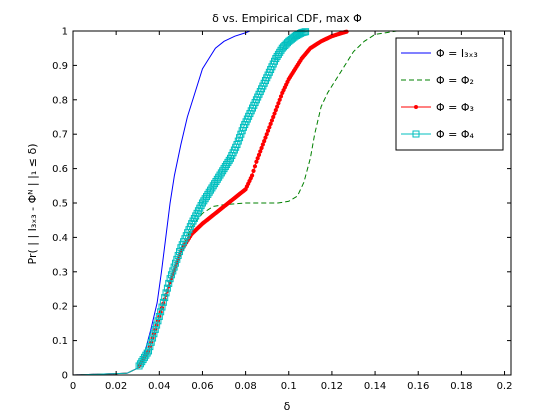  What do you see at coordinates (60, 169) in the screenshot?
I see `y-tick-label: 0.6` at bounding box center [60, 169].